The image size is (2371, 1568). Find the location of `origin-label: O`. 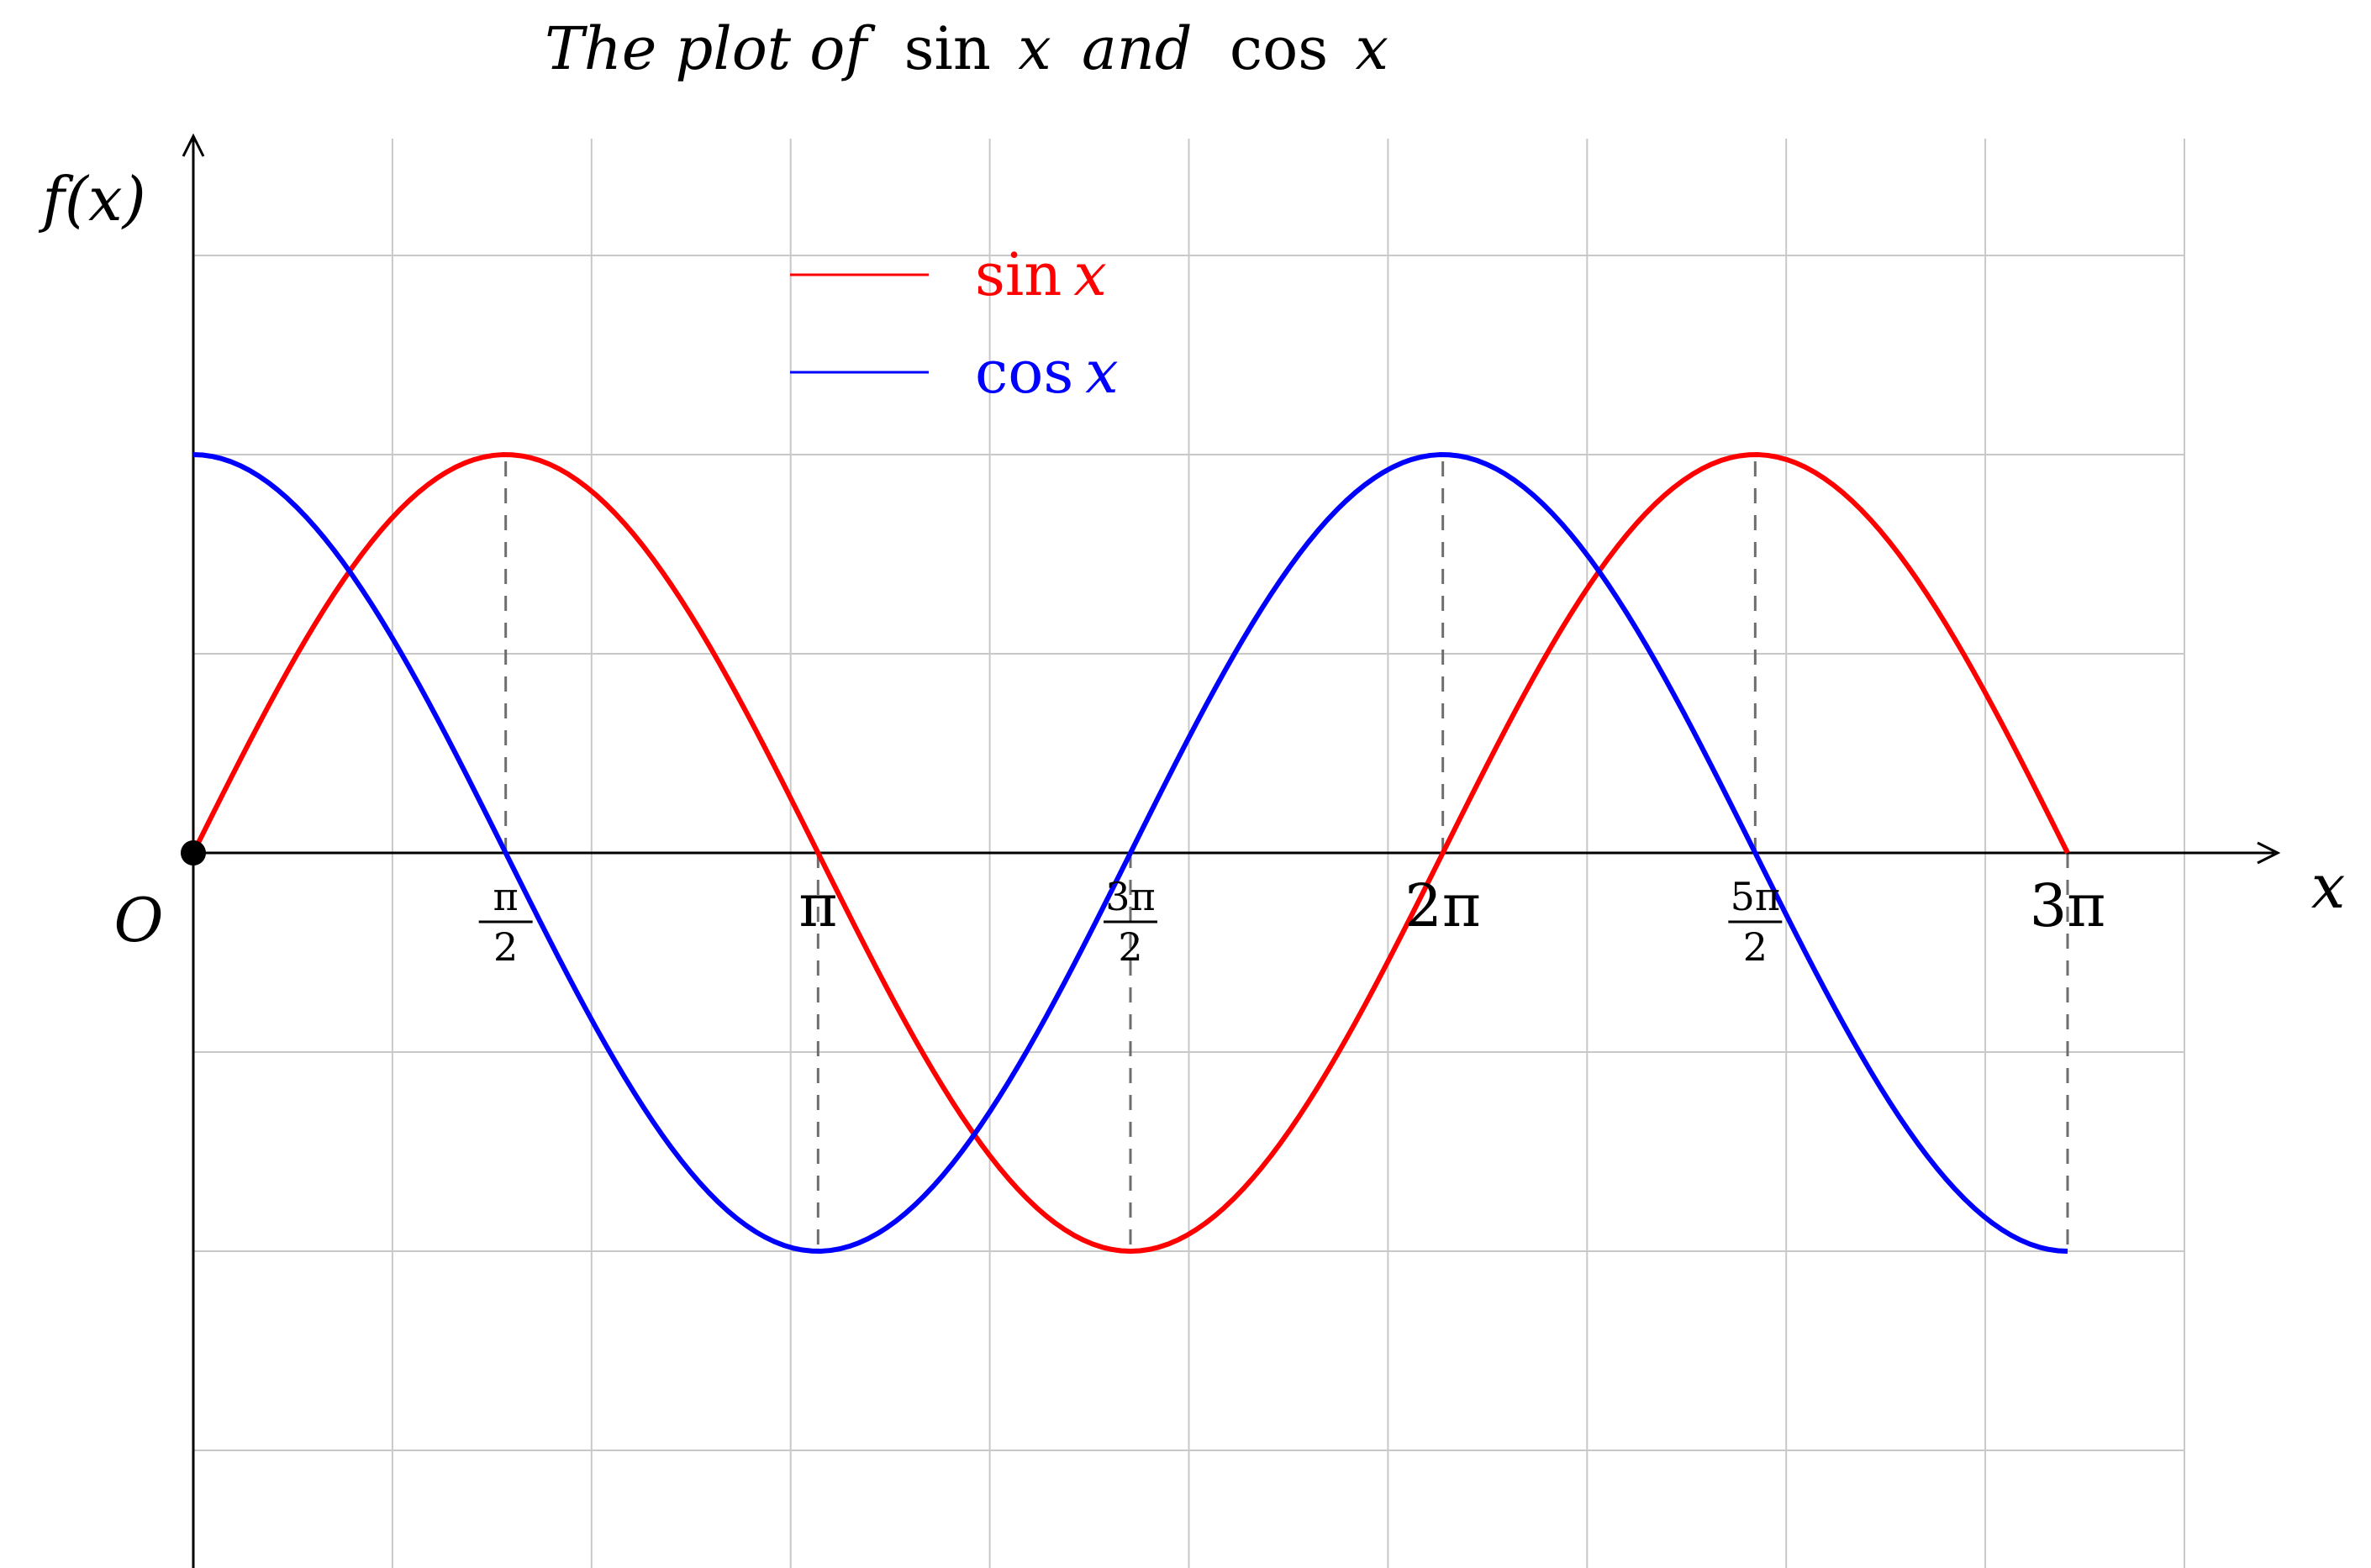

origin-label: O is located at coordinates (138, 920).